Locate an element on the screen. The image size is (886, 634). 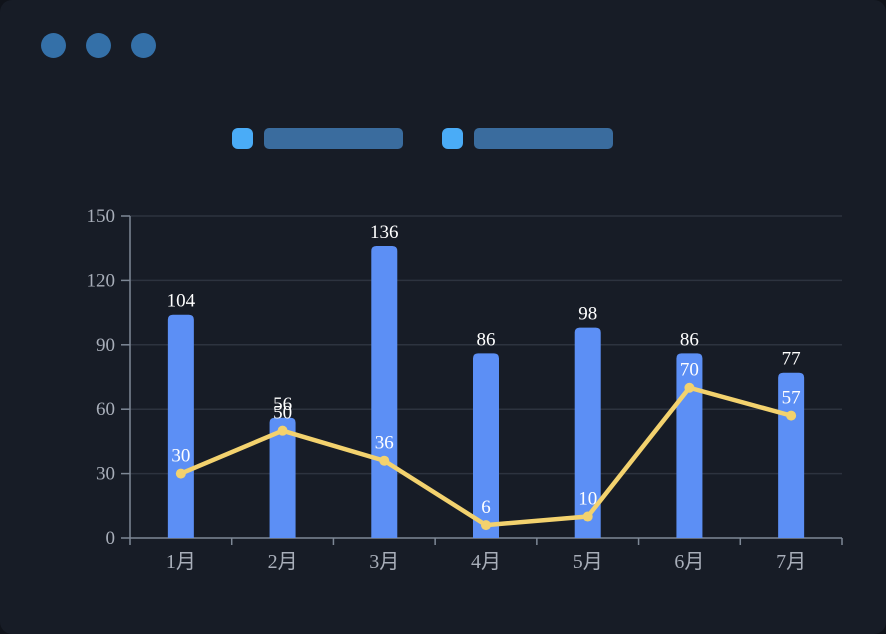
y-axis-tick-label: 120 is located at coordinates (101, 280).